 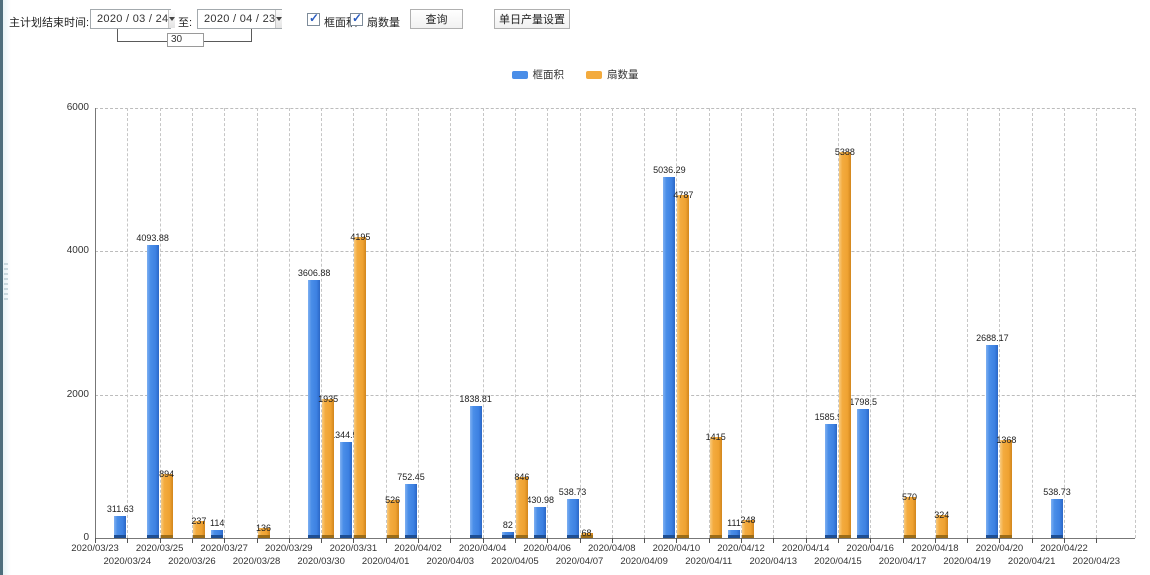 What do you see at coordinates (411, 477) in the screenshot?
I see `bar-value-label: 752.45` at bounding box center [411, 477].